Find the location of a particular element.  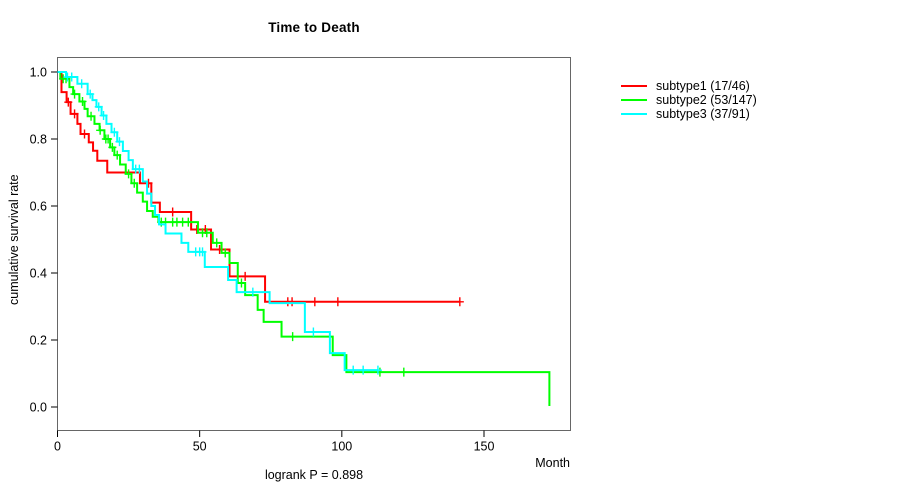

legend-item-subtype3: subtype3 (37/91) is located at coordinates (689, 114).